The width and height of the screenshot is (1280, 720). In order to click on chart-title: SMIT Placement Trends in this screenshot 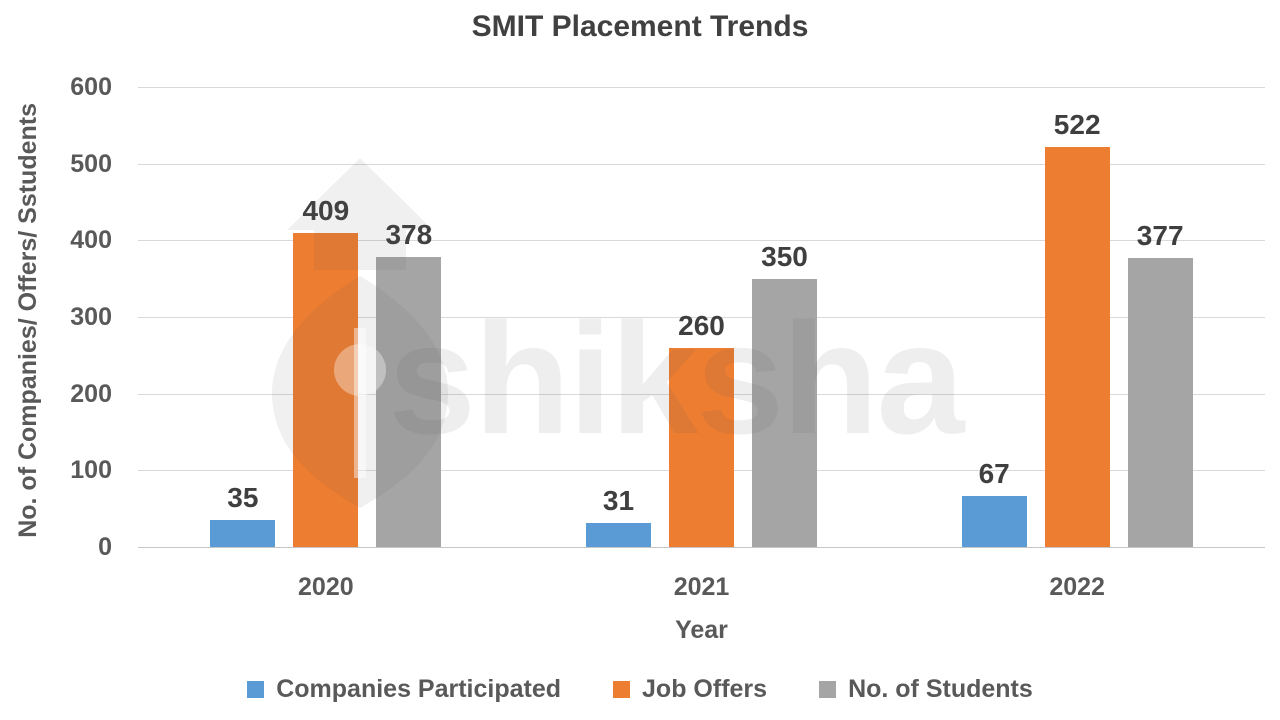, I will do `click(640, 26)`.